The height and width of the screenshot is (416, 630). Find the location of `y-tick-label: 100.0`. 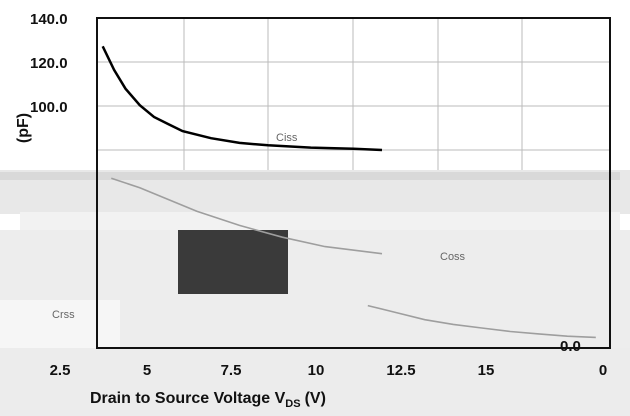

y-tick-label: 100.0 is located at coordinates (49, 107).